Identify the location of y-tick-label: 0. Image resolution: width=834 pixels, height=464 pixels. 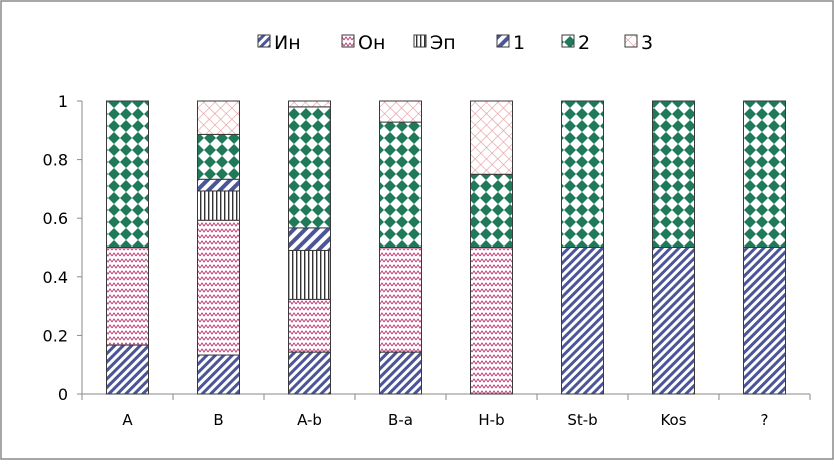
(63, 394).